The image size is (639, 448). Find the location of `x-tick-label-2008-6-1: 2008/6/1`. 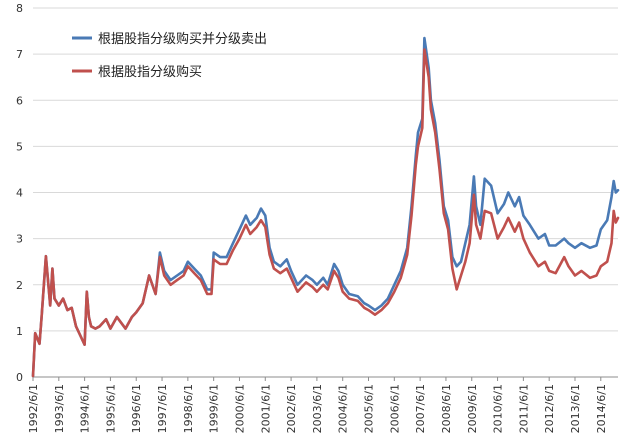

x-tick-label-2008-6-1: 2008/6/1 is located at coordinates (446, 408).